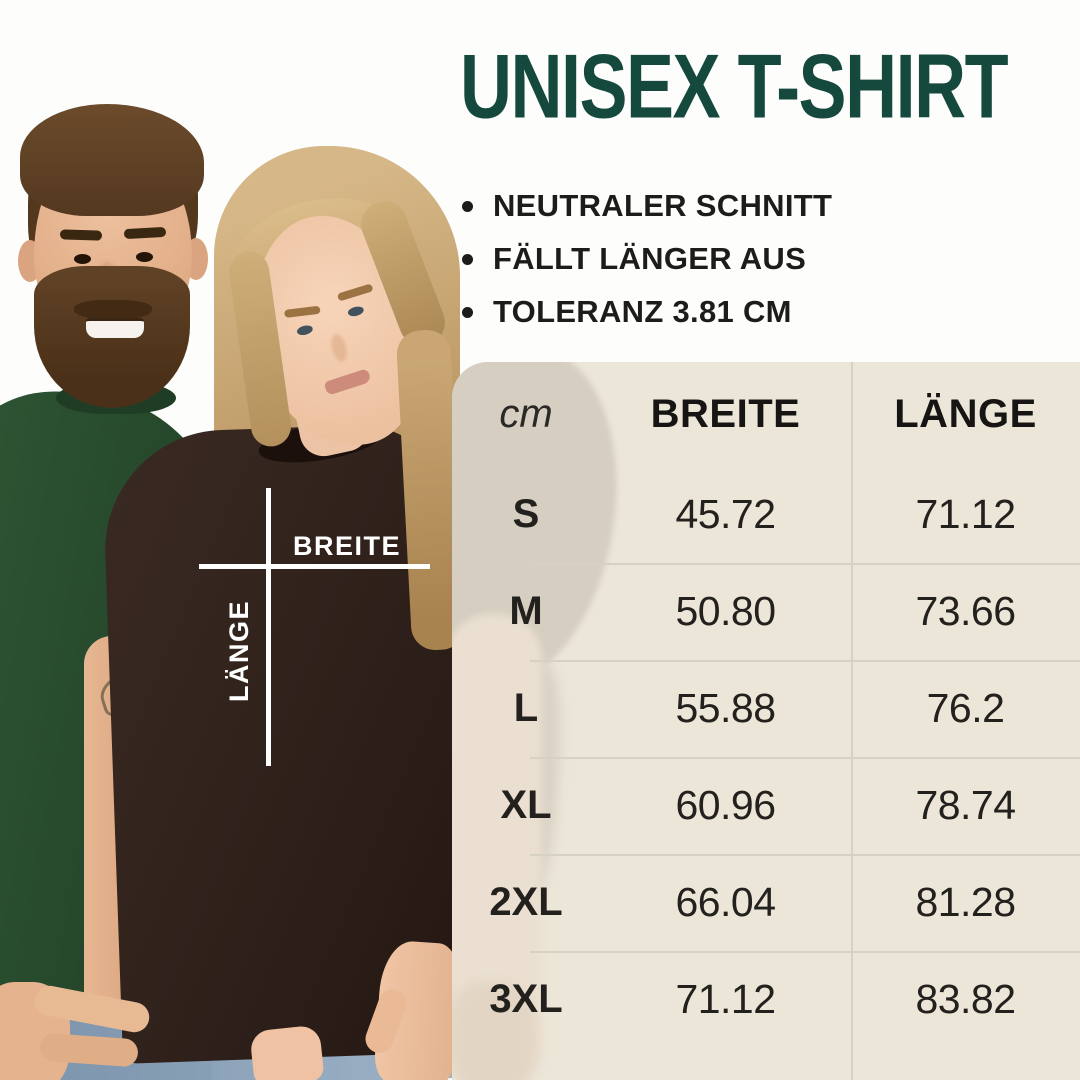 The image size is (1080, 1080). I want to click on table-row: L 55.88 76.2, so click(766, 708).